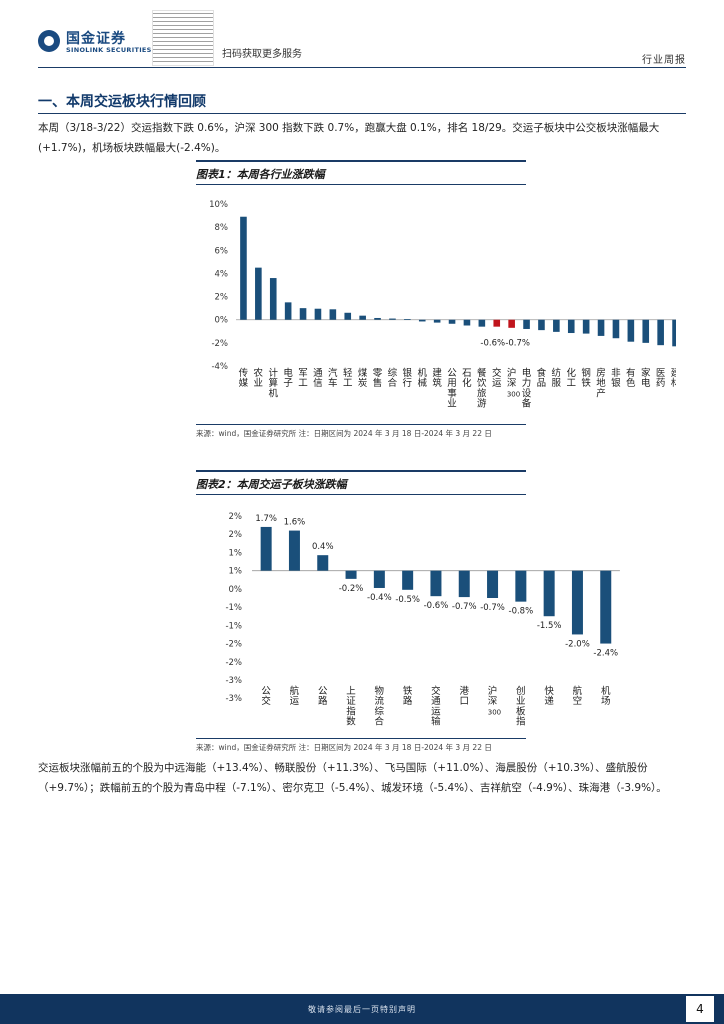 This screenshot has width=724, height=1024. I want to click on chart1-bar-c21, so click(556, 325).